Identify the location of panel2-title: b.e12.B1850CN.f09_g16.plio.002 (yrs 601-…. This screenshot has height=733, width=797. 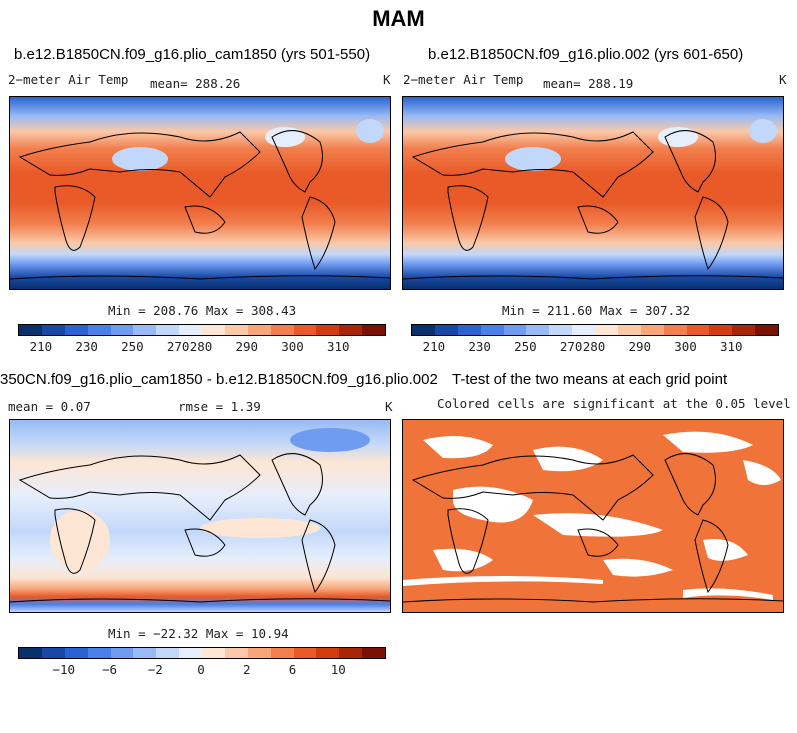
(586, 54).